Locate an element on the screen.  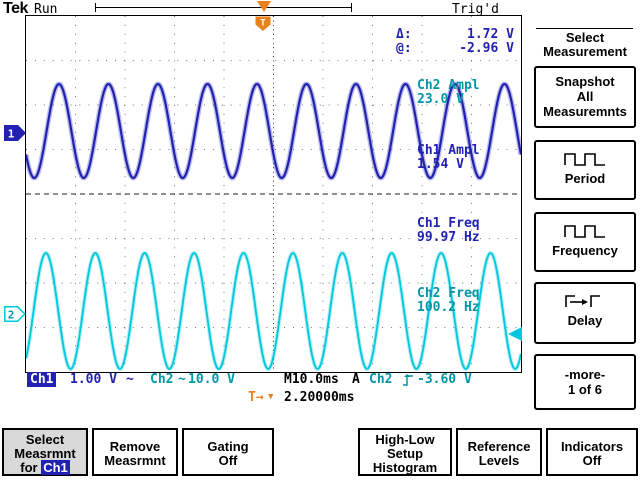
record-view-tick-right is located at coordinates (351, 7).